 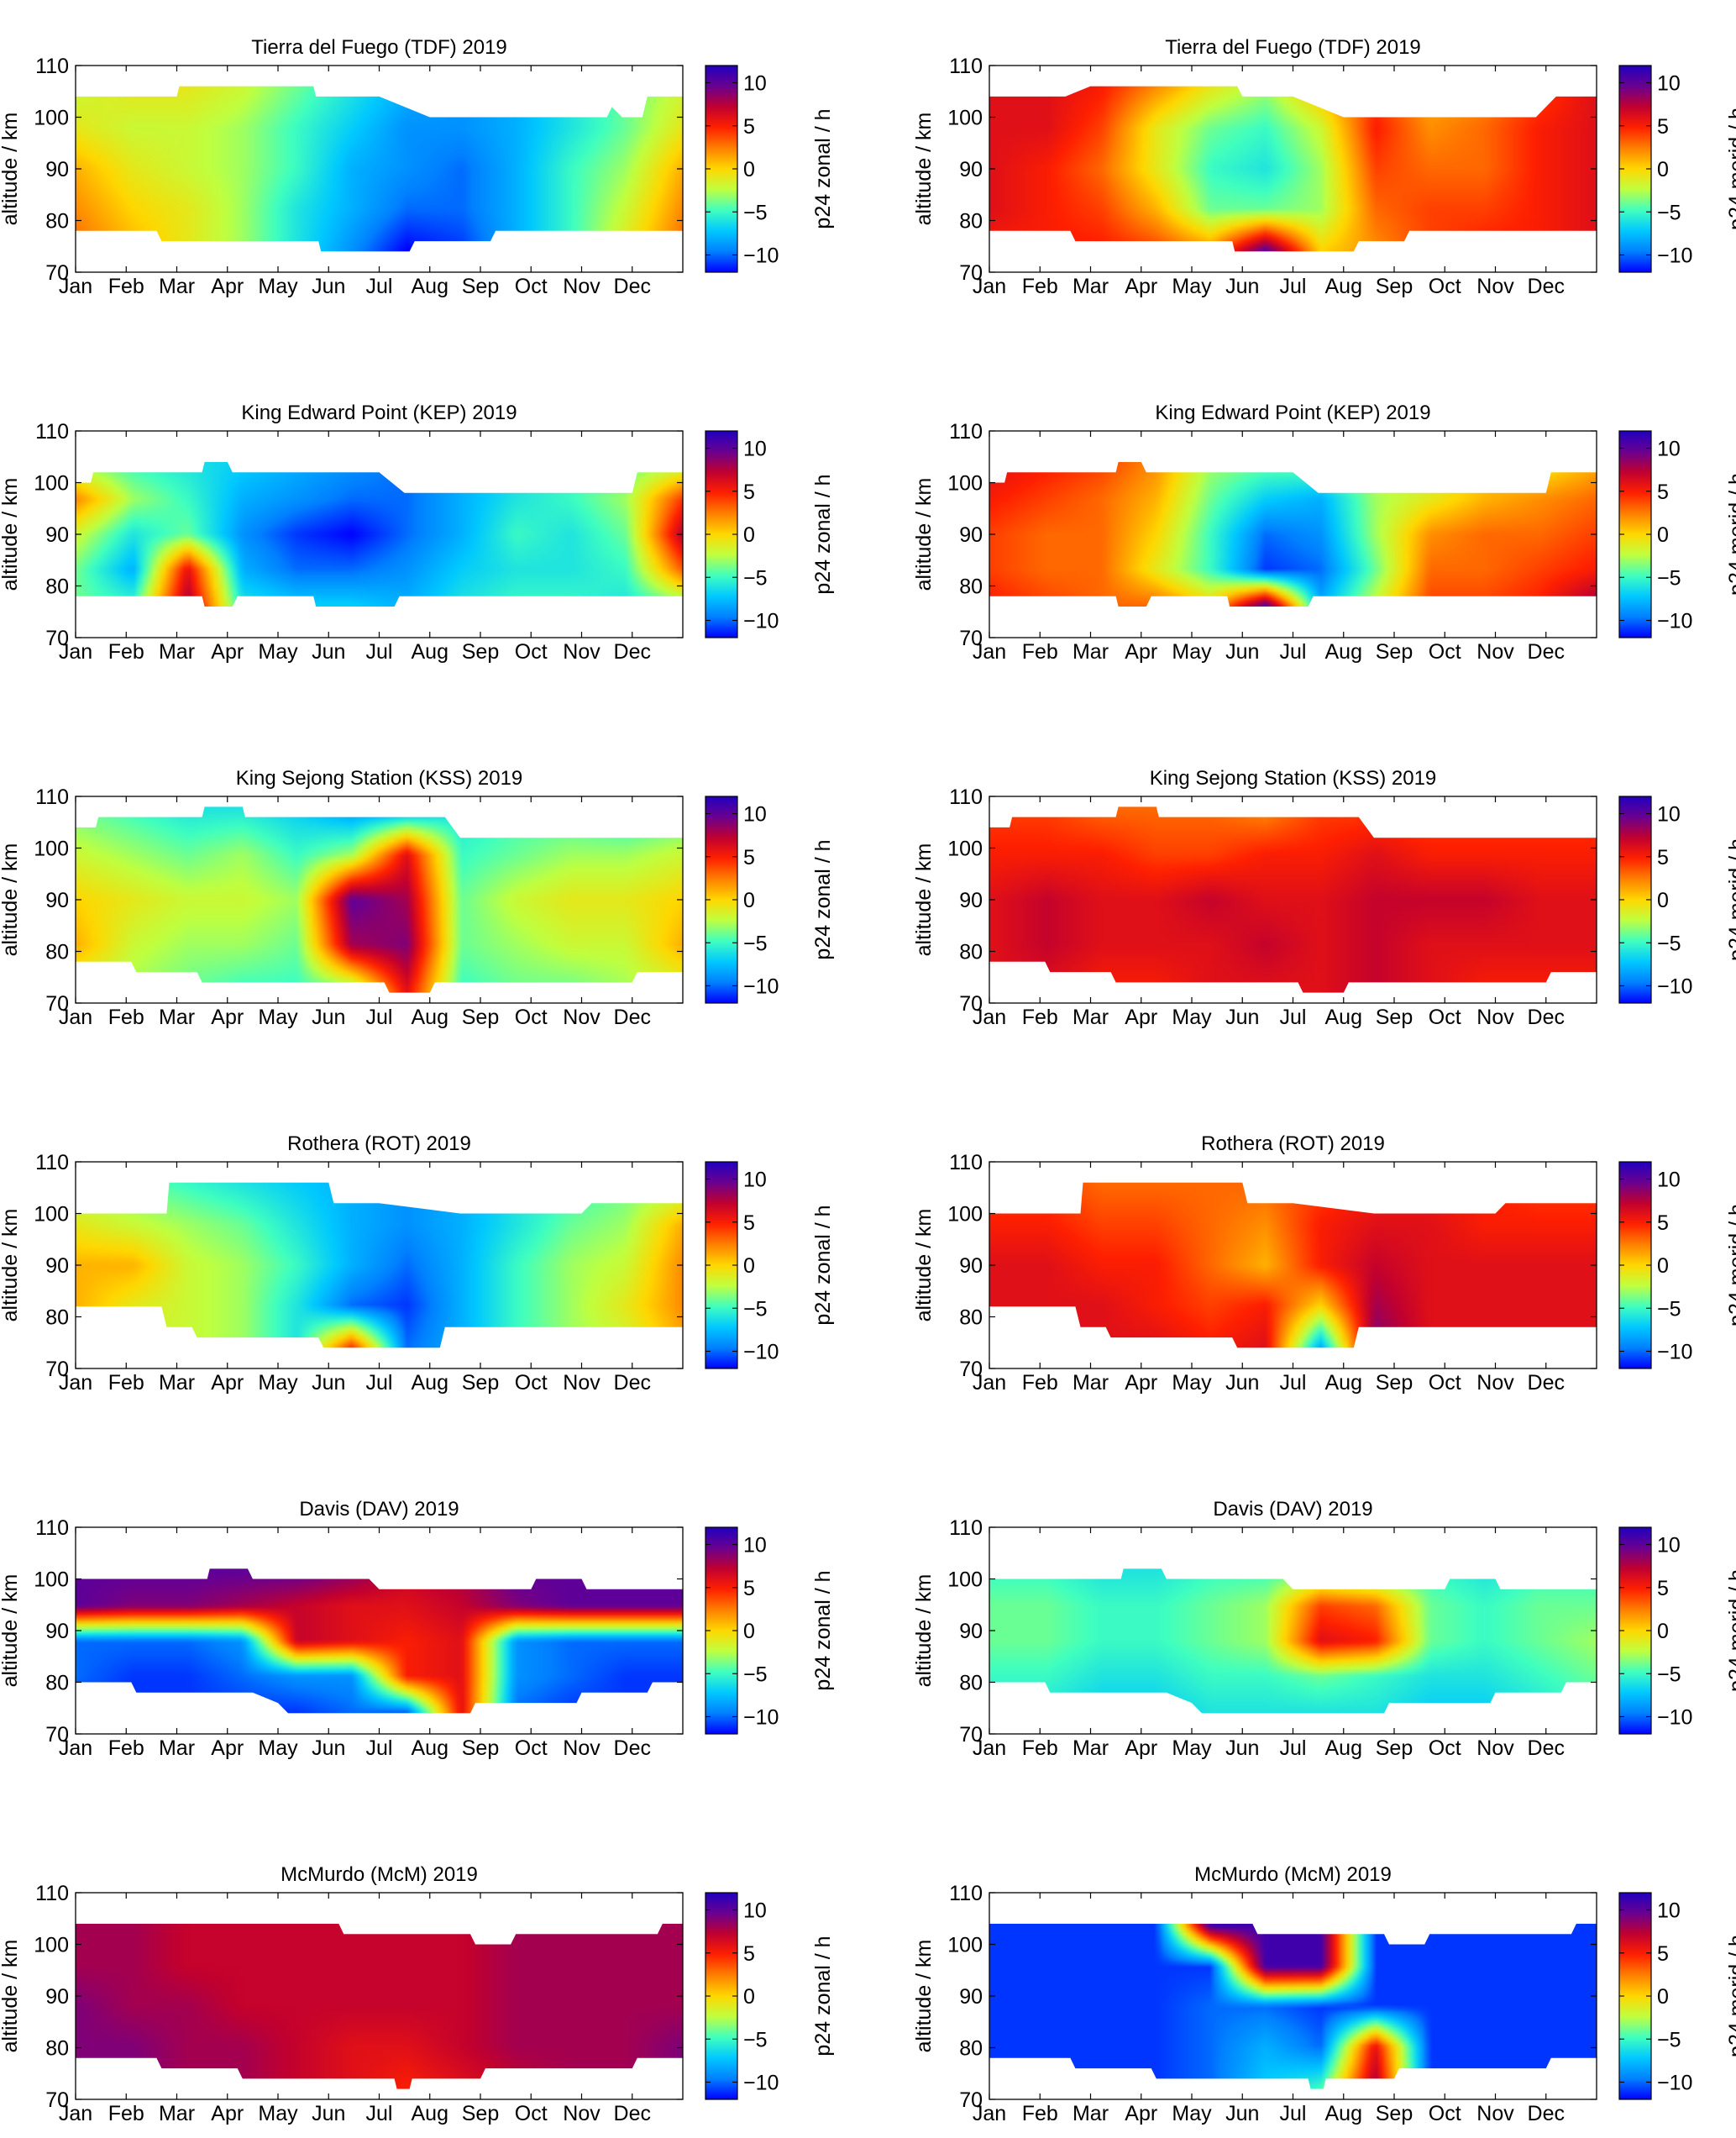 I want to click on chart-title: King Sejong Station (KSS) 2019, so click(x=1293, y=779).